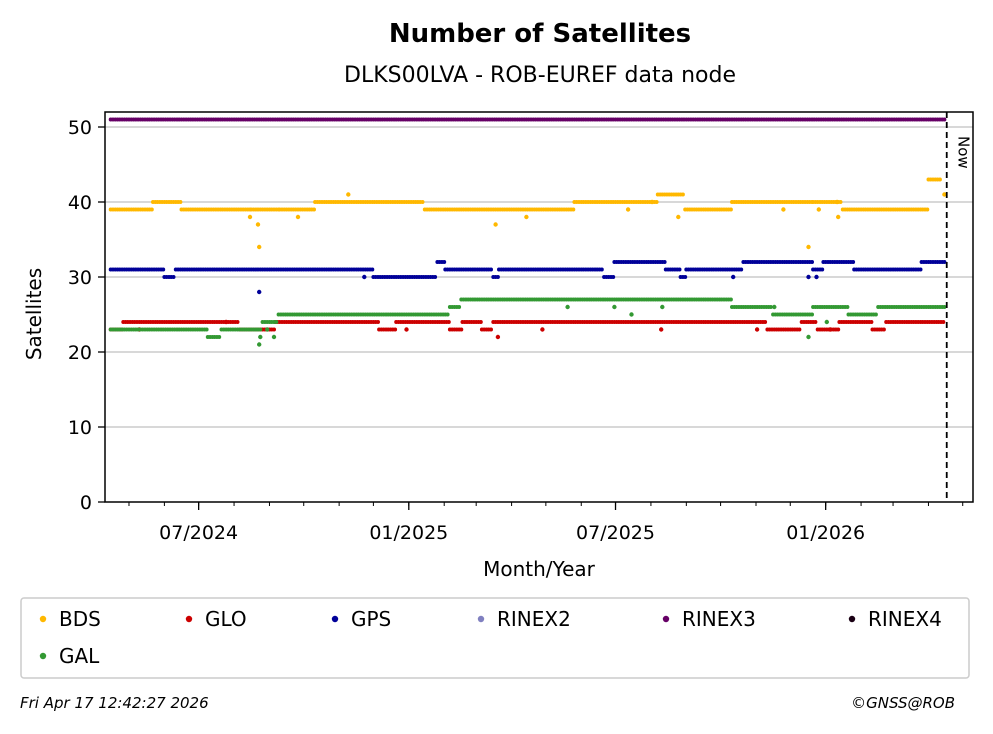 The height and width of the screenshot is (734, 993). Describe the element at coordinates (527, 119) in the screenshot. I see `series-rinex3` at that location.